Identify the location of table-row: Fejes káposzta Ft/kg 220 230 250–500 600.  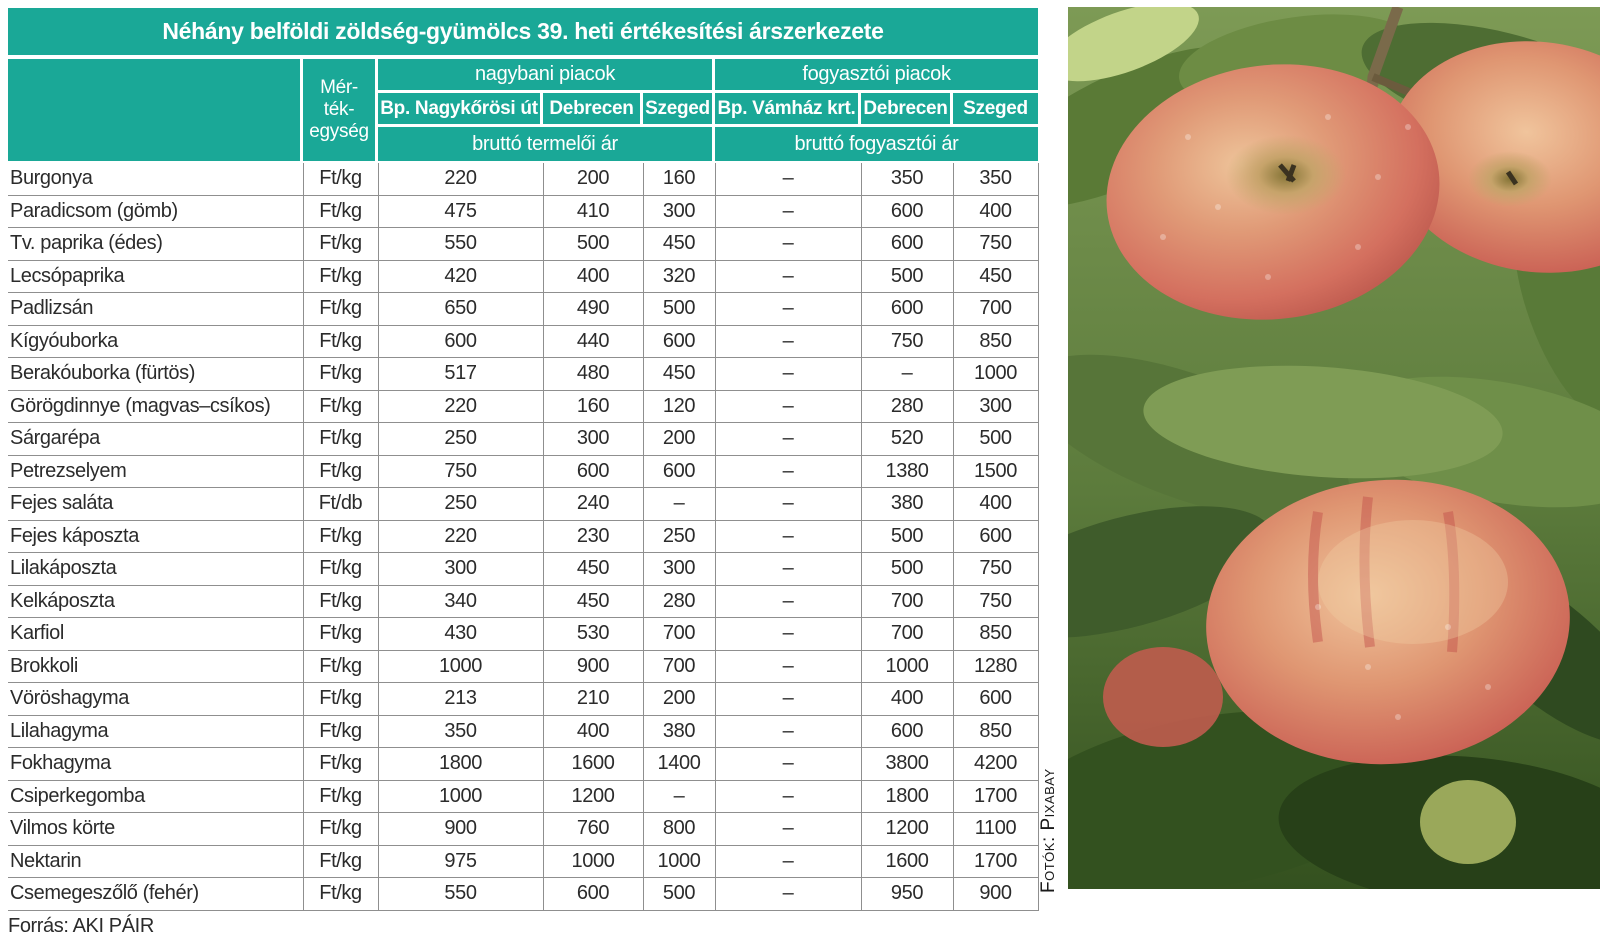
(523, 536).